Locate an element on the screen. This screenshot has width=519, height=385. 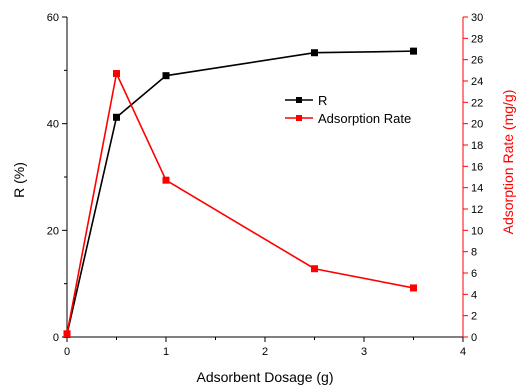
y-right-tick-label: 12 is located at coordinates (477, 210).